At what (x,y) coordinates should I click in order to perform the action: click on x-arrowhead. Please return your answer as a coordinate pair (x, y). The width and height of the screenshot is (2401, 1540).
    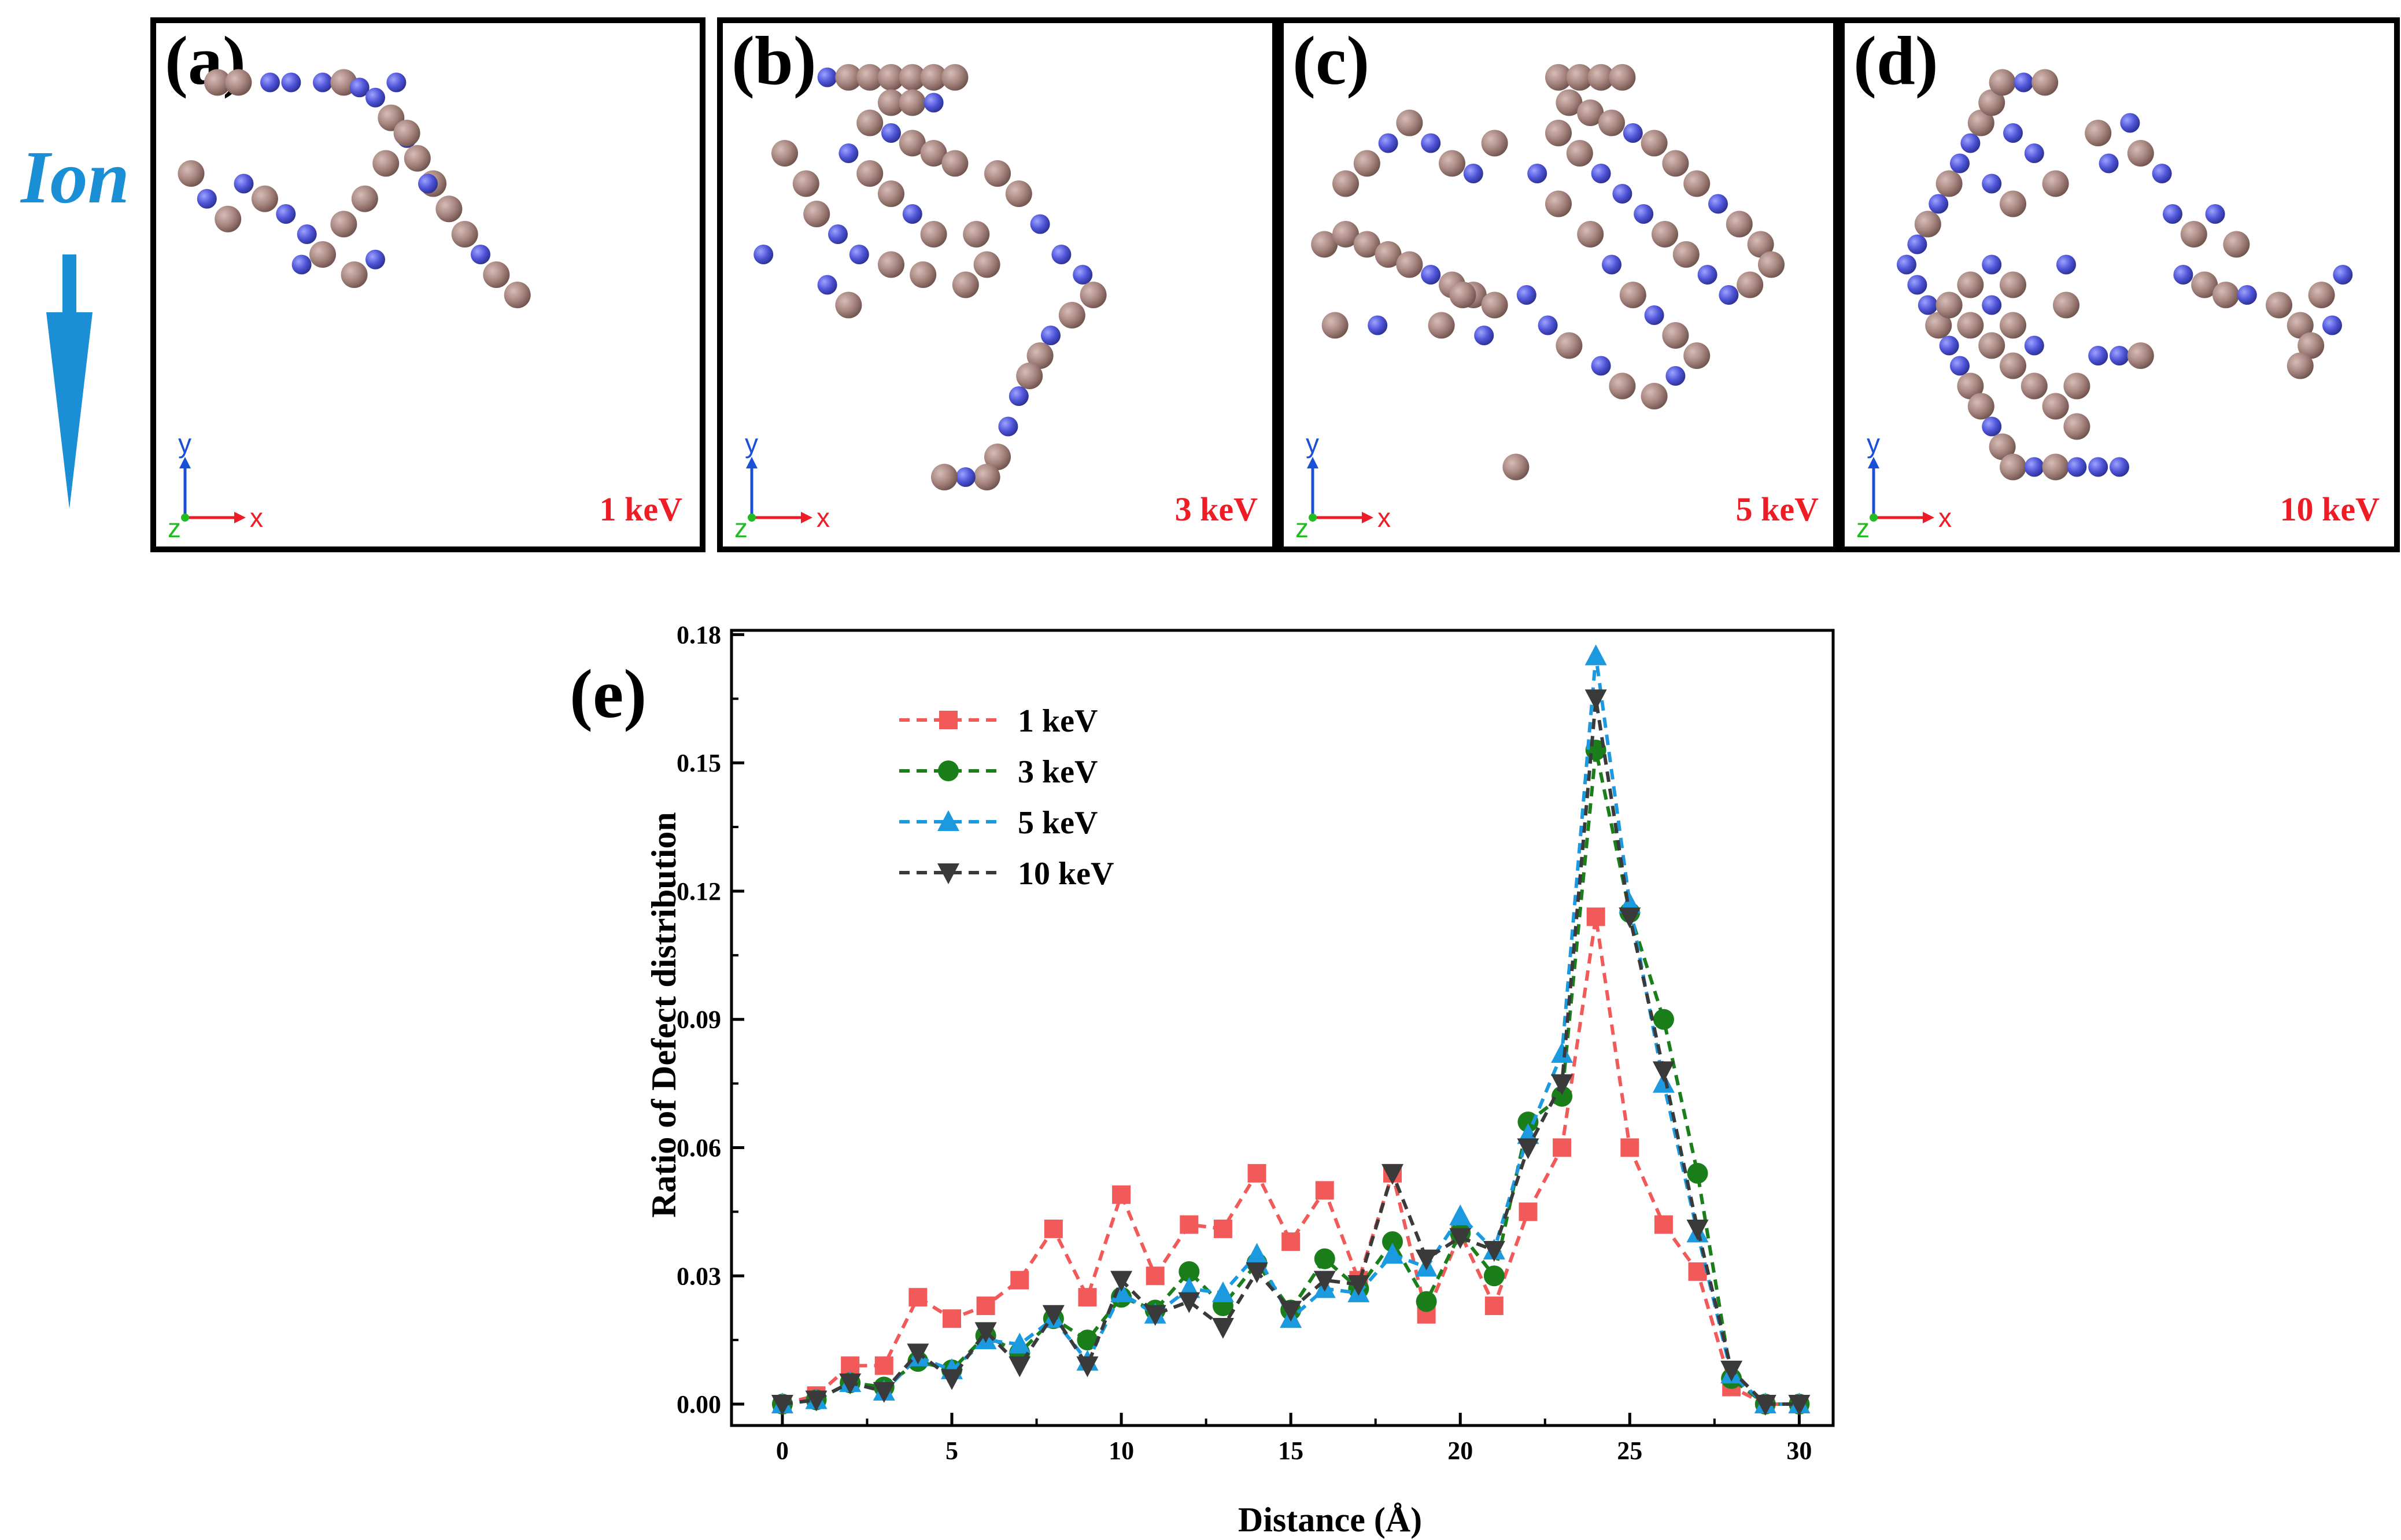
    Looking at the image, I should click on (240, 517).